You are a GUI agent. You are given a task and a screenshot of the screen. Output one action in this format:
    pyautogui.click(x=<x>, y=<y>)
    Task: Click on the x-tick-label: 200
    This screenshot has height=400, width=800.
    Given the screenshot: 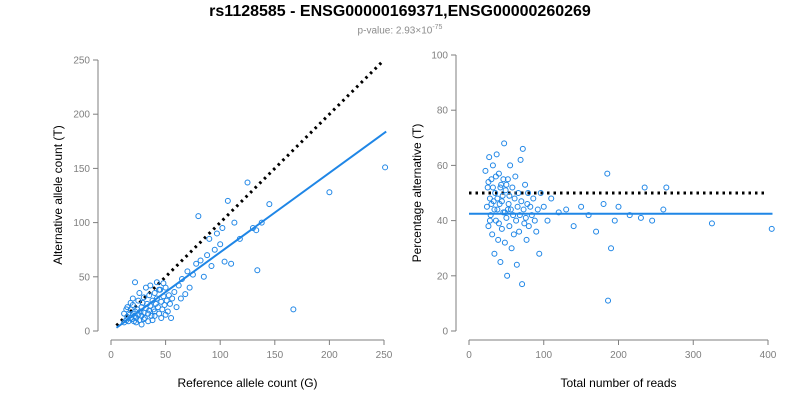 What is the action you would take?
    pyautogui.click(x=618, y=355)
    